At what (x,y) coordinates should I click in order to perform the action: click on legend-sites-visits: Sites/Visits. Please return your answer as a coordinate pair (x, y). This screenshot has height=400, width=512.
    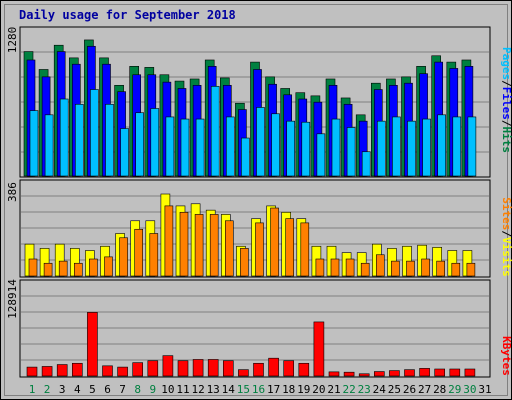
    Looking at the image, I should click on (506, 237).